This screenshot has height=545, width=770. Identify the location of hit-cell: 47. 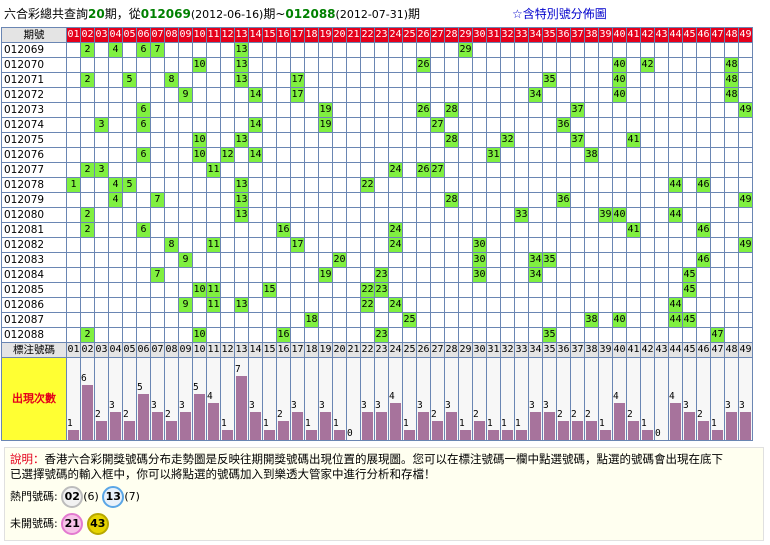
(717, 335).